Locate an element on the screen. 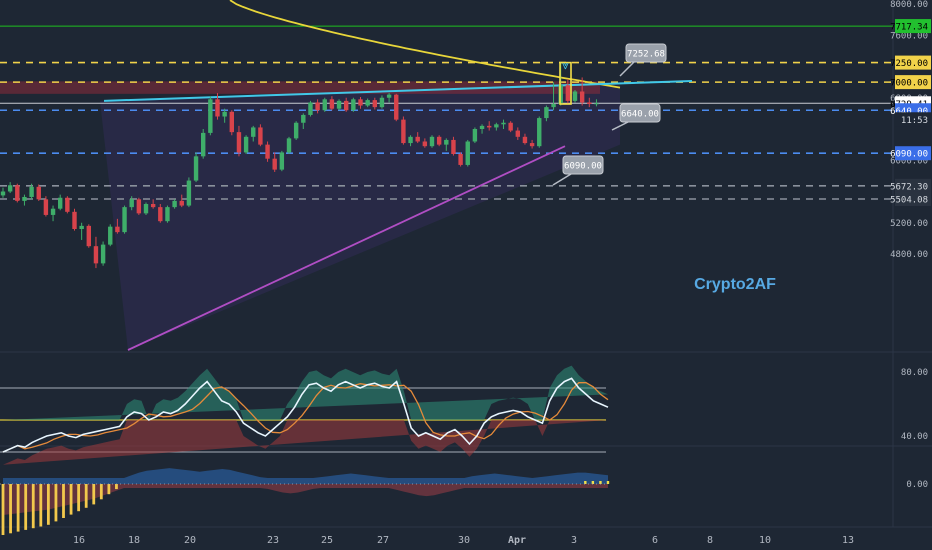 This screenshot has width=932, height=550. countdown-badge is located at coordinates (913, 119).